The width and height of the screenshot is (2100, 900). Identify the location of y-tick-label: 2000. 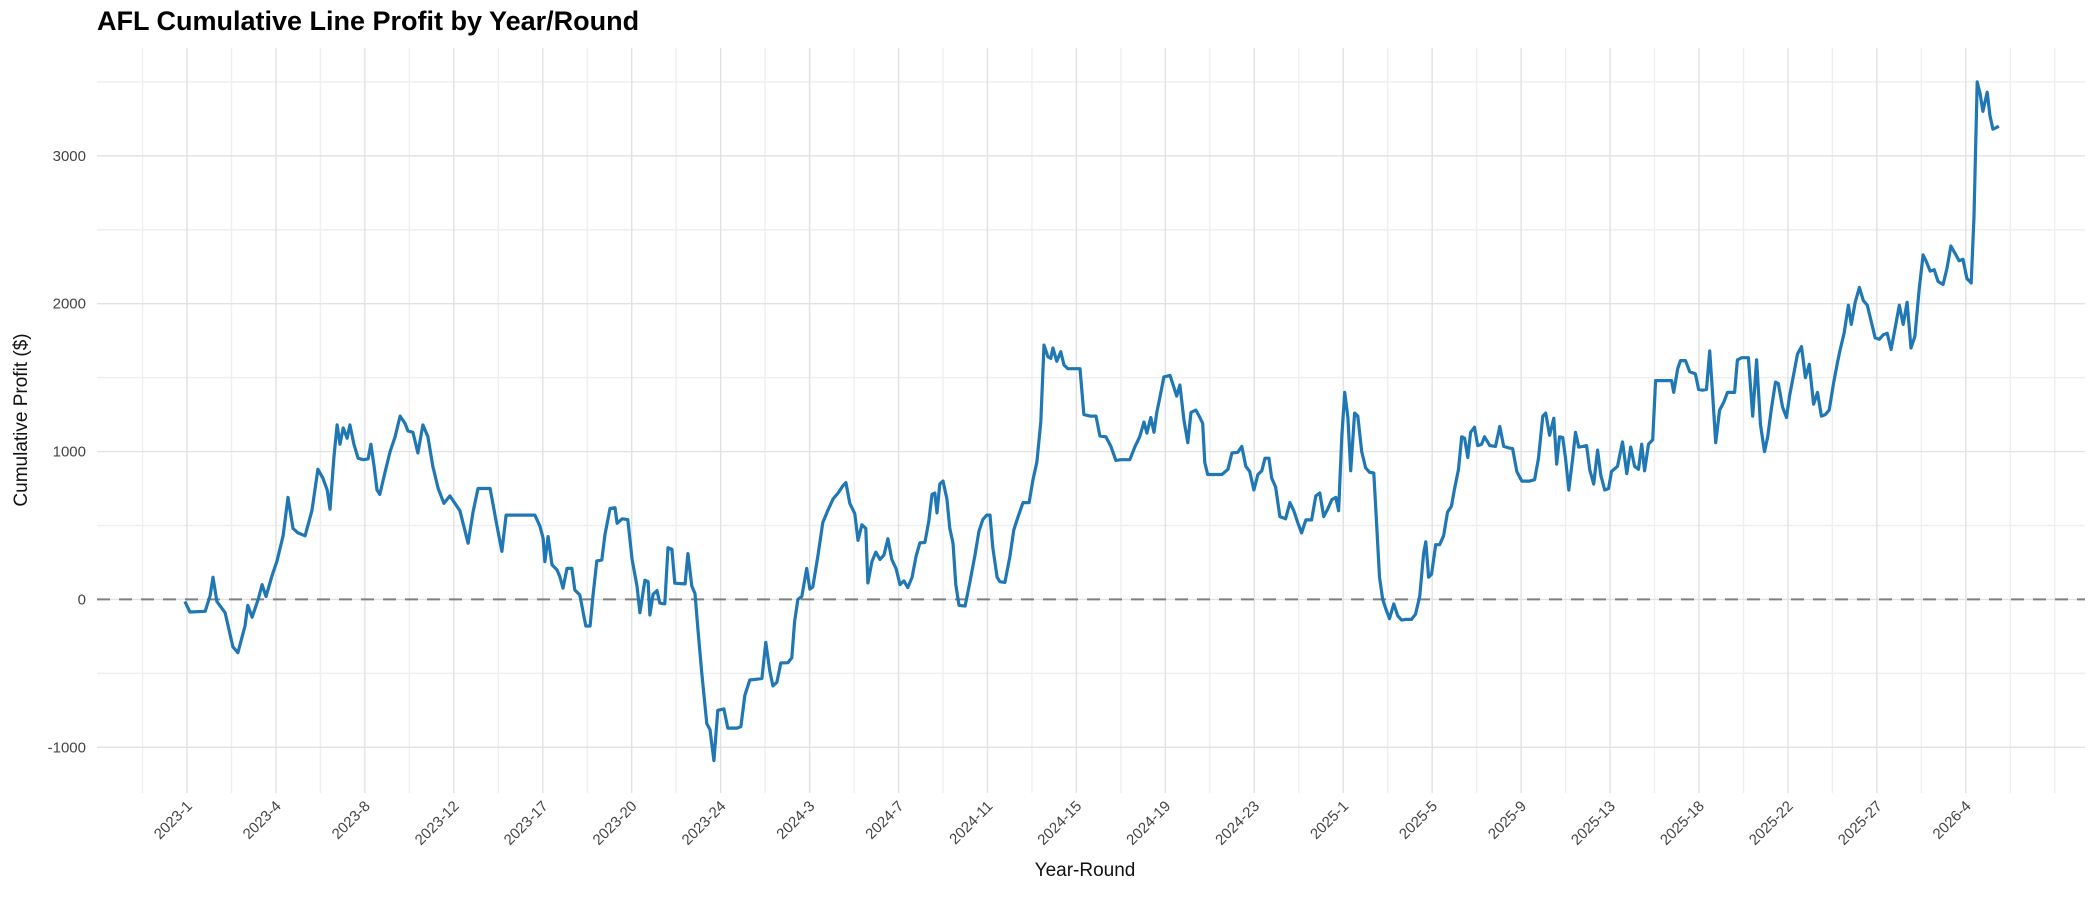
(69, 304).